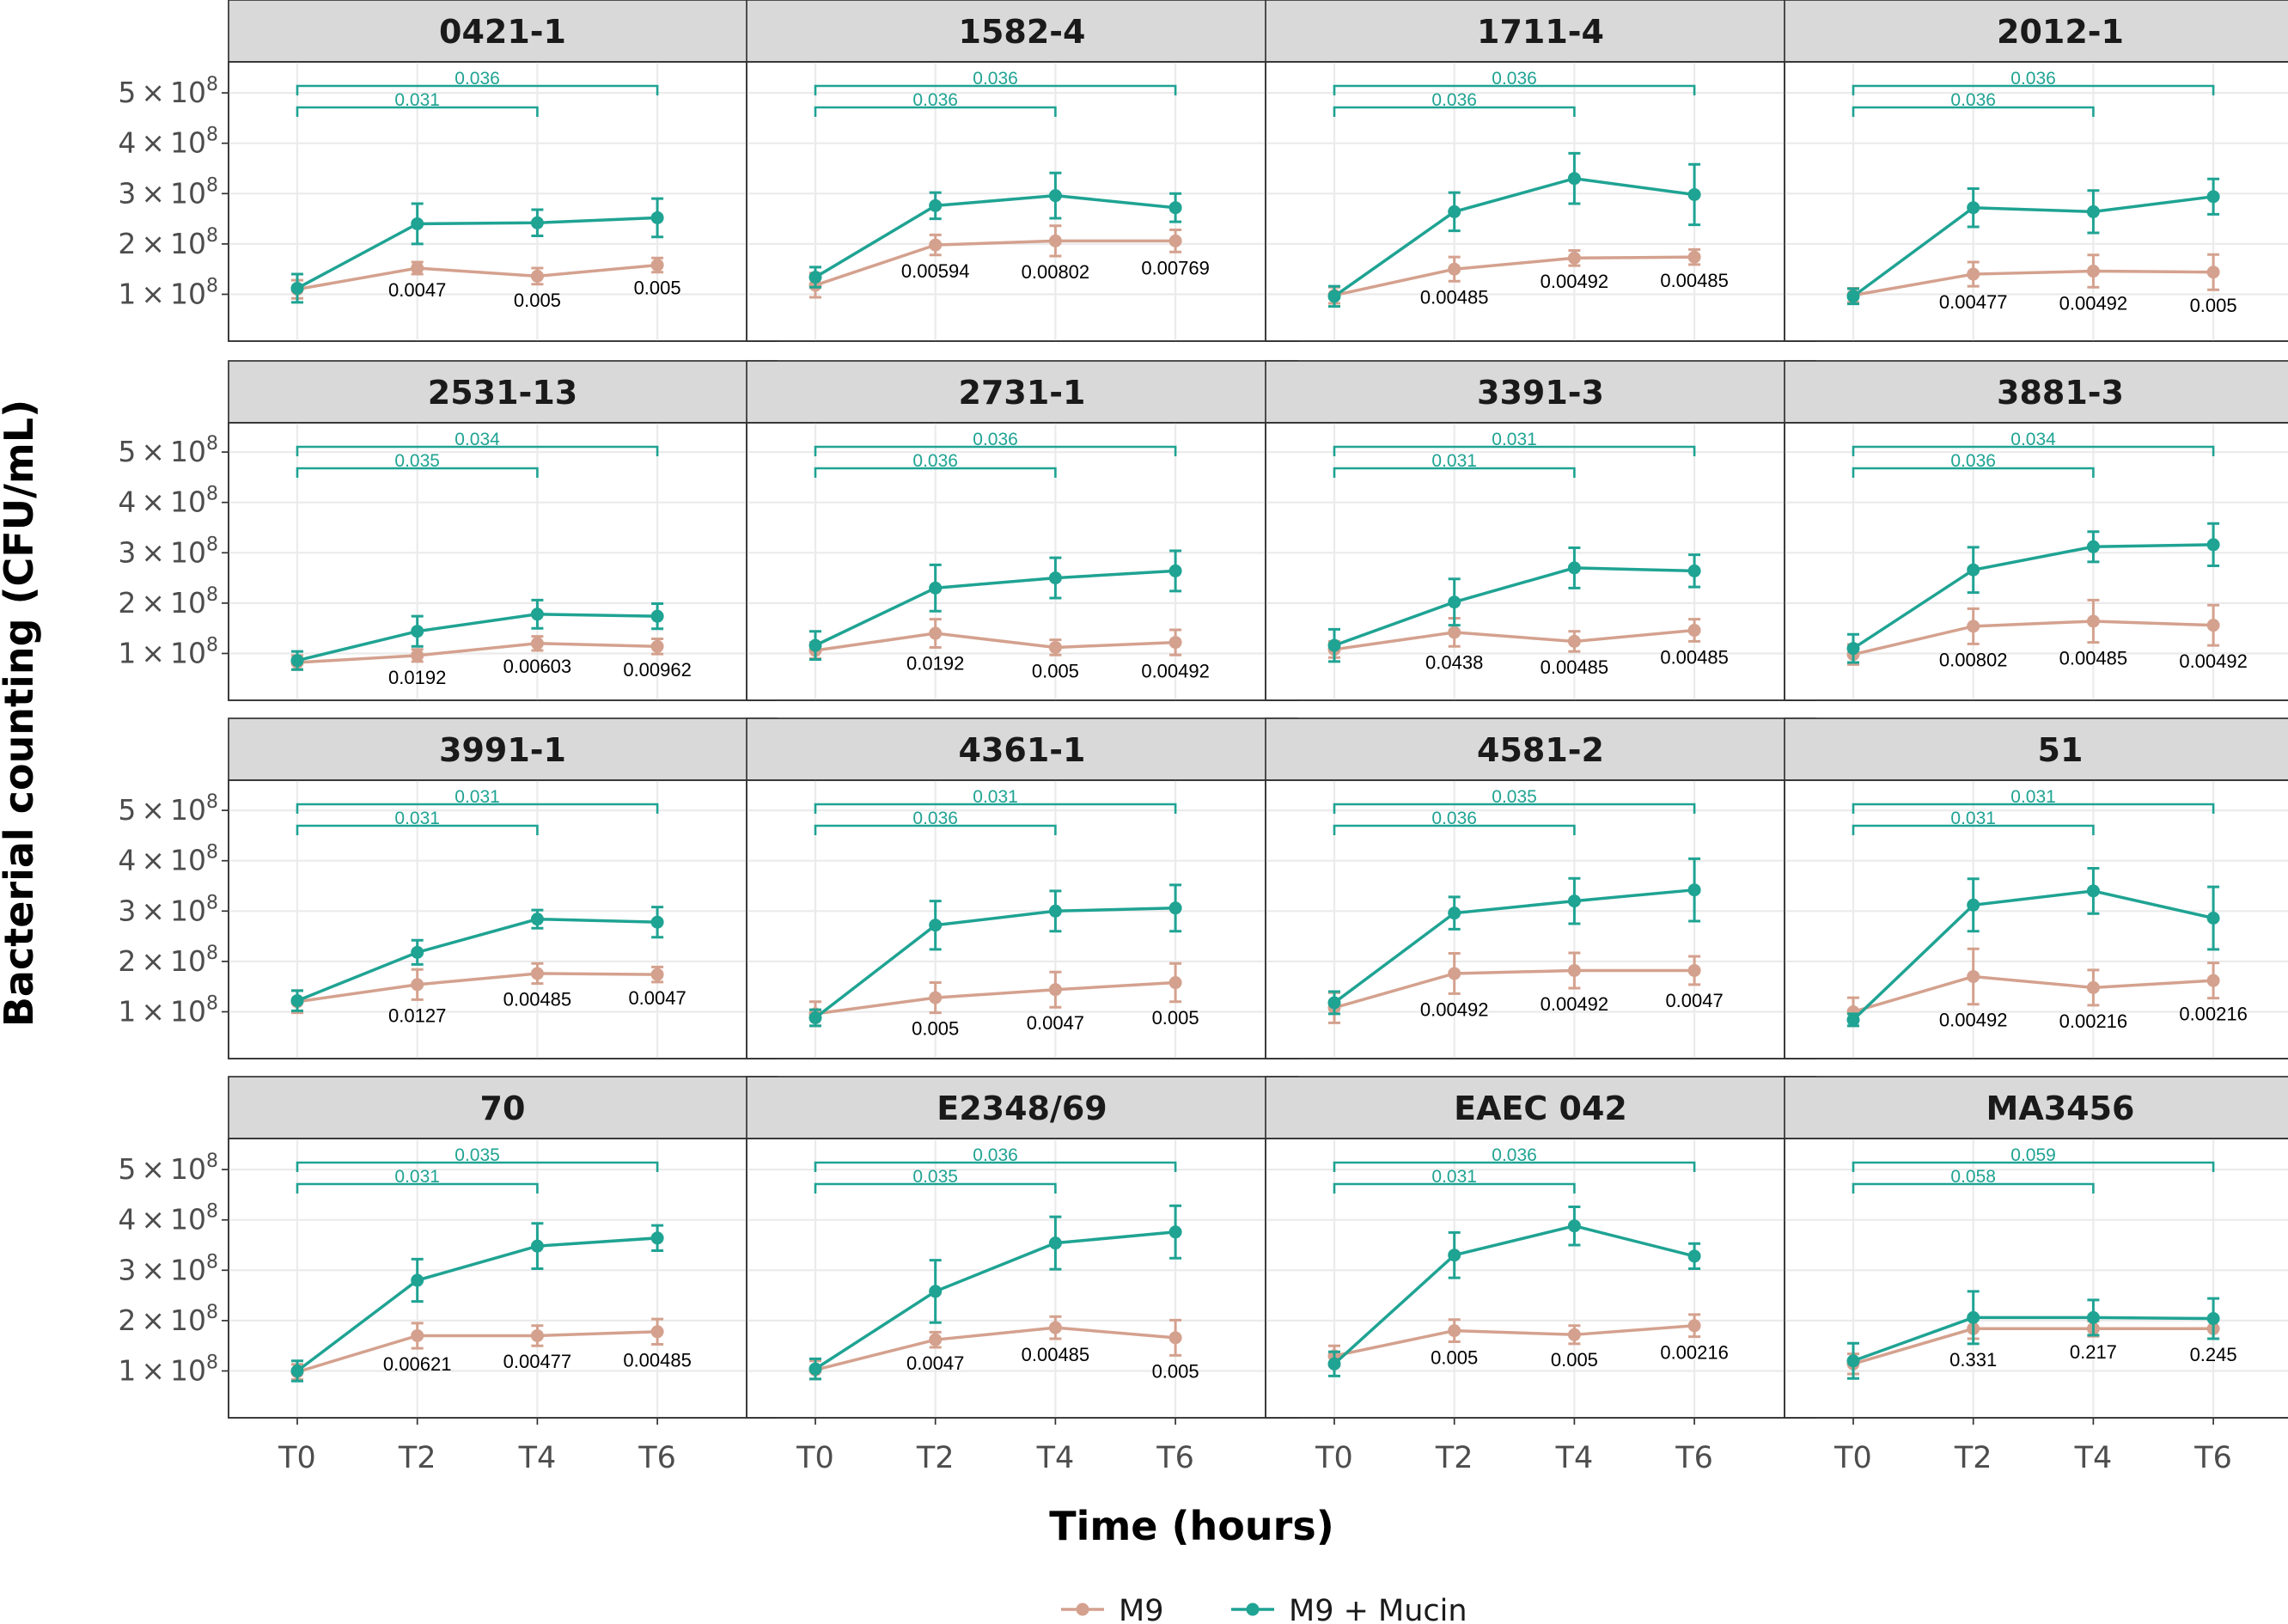 The image size is (2288, 1624). I want to click on legend-label: M9 + Mucin, so click(1378, 1609).